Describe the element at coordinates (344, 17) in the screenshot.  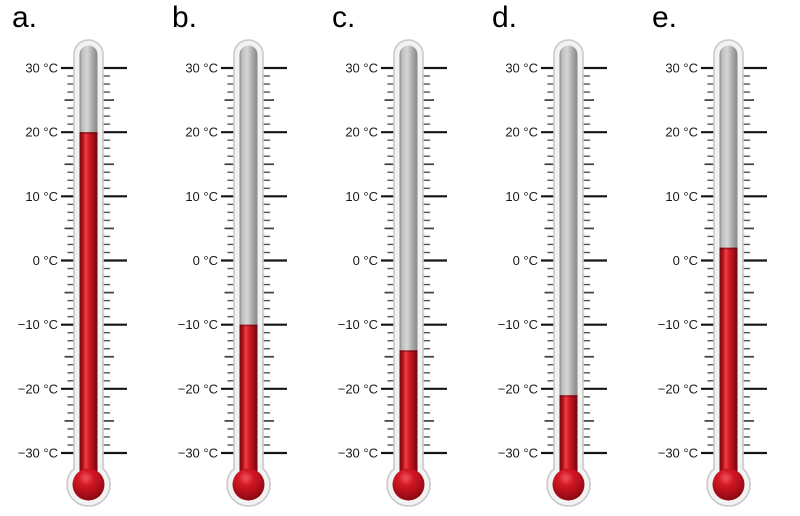
I see `thermometer-letter-label: c.` at that location.